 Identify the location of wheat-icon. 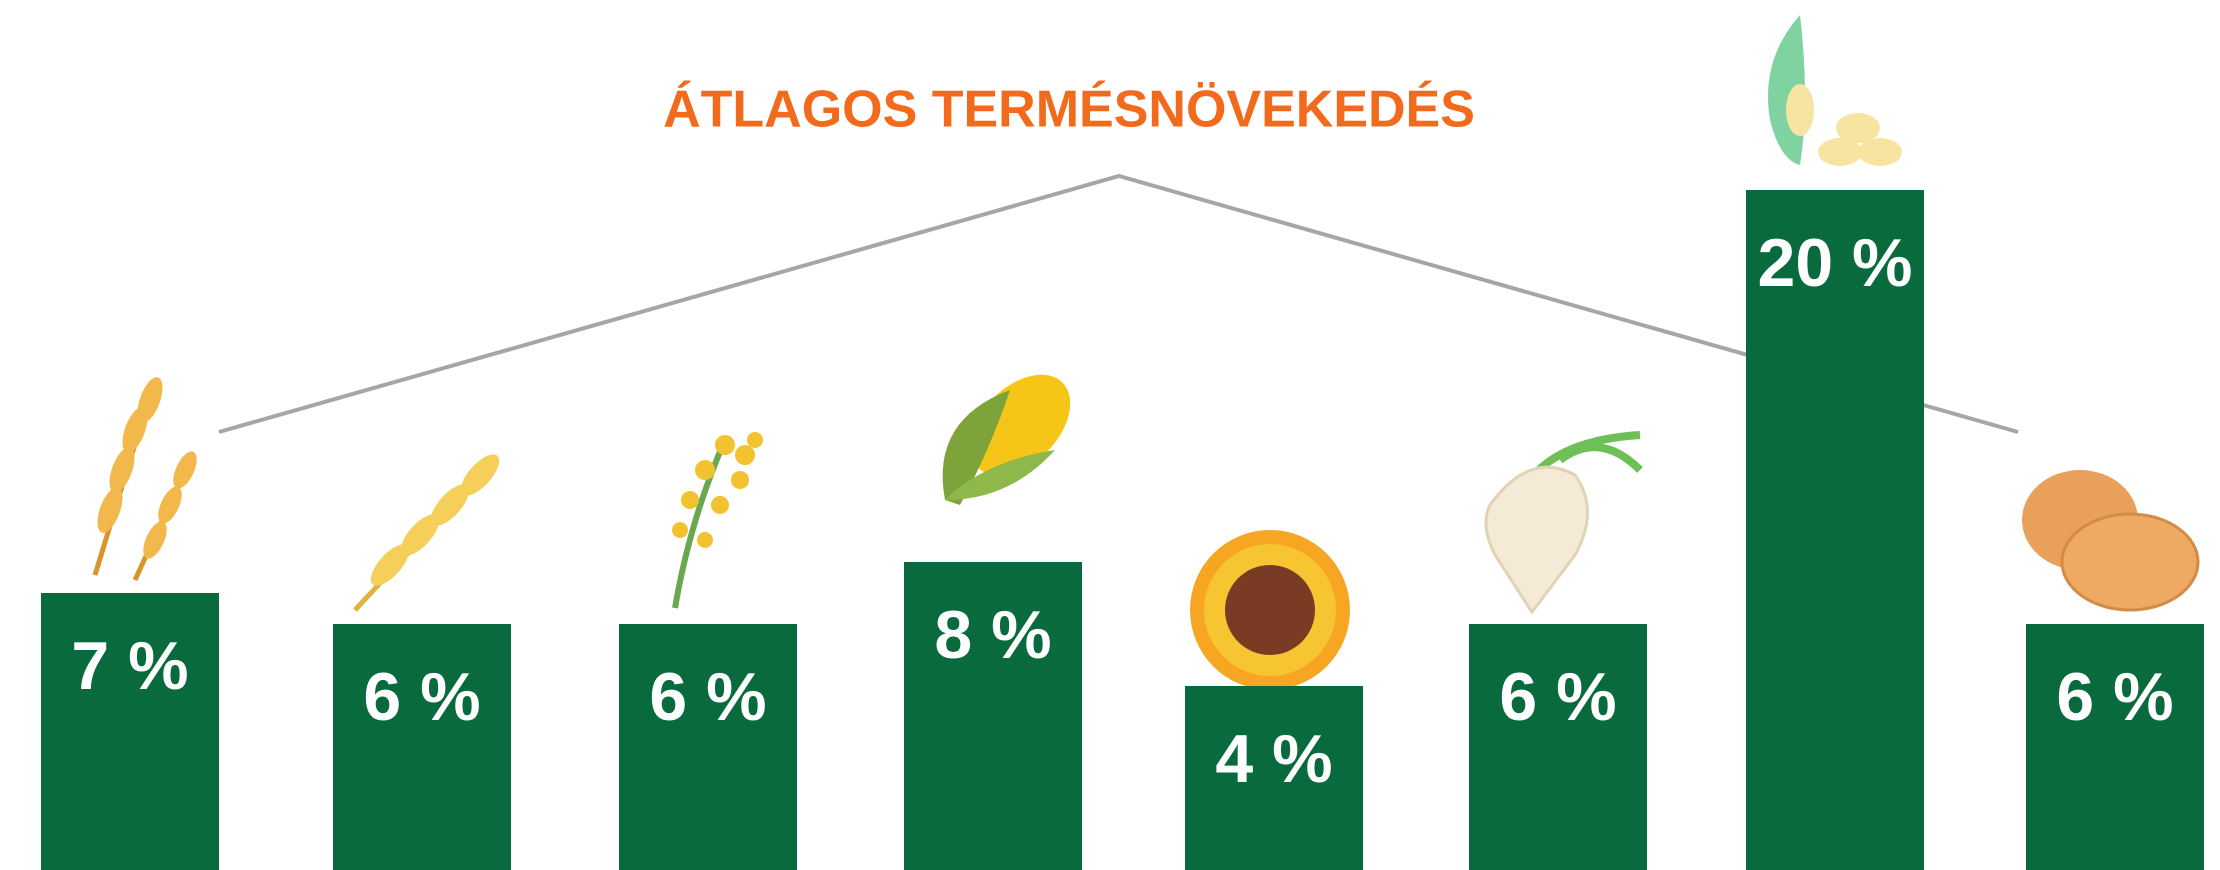
(144, 479).